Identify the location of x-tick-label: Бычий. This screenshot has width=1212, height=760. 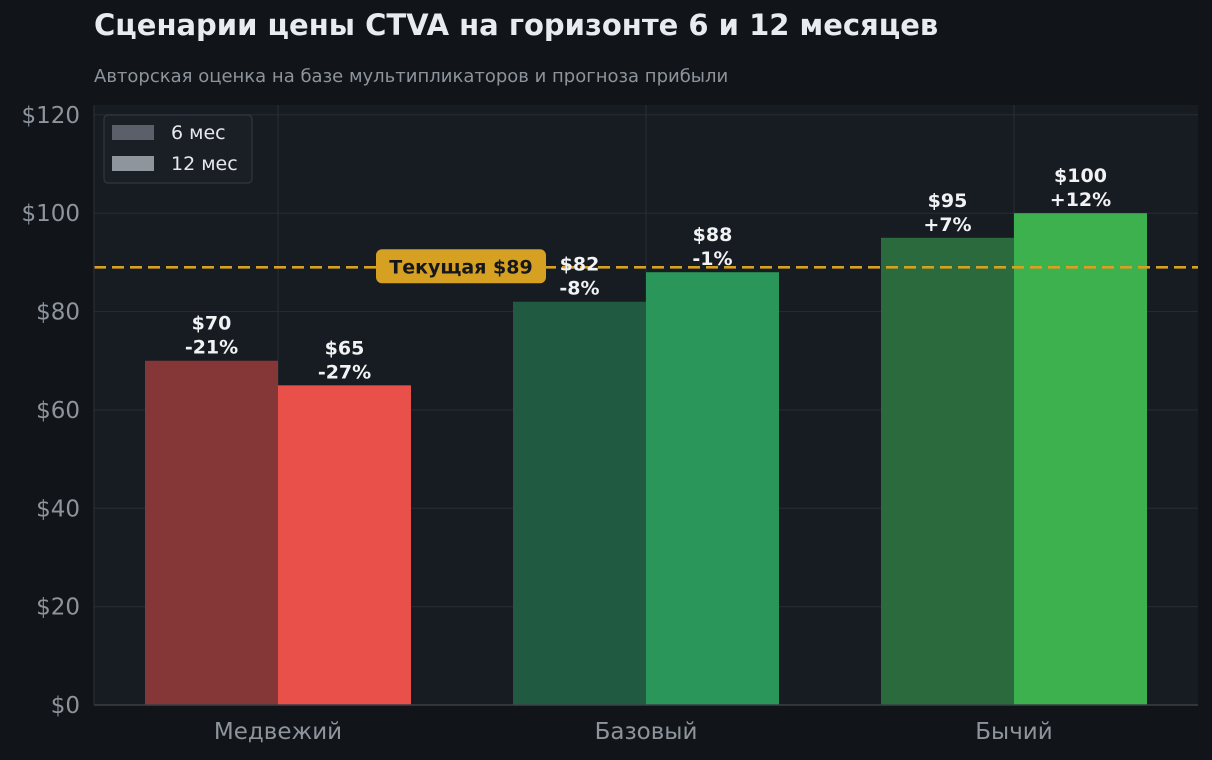
(1013, 732).